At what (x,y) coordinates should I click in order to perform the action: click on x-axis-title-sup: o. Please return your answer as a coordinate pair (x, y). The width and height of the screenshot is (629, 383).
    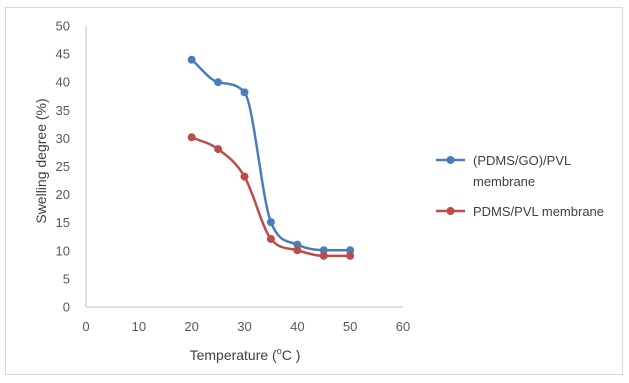
    Looking at the image, I should click on (279, 351).